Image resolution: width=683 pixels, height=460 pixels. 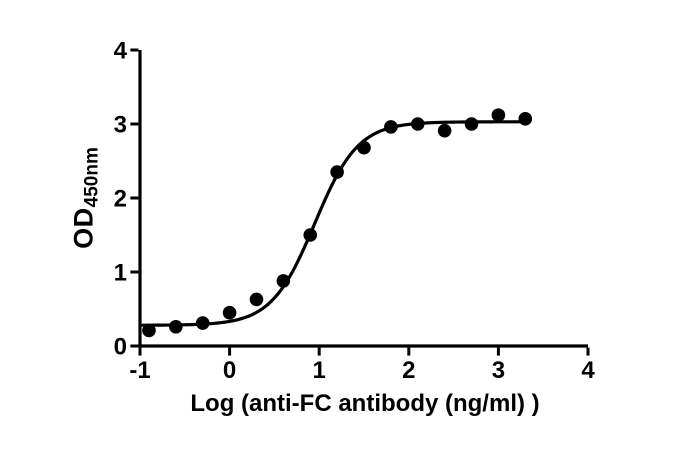 What do you see at coordinates (92, 177) in the screenshot?
I see `y-axis-label-subscript: 450nm` at bounding box center [92, 177].